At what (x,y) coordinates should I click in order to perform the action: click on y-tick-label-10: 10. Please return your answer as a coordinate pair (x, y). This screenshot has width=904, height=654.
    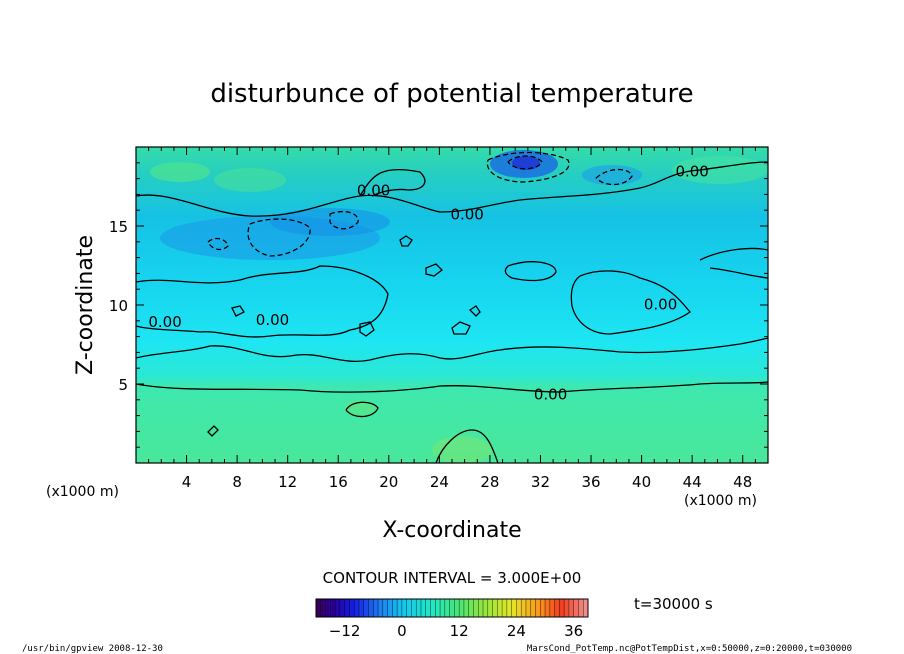
    Looking at the image, I should click on (118, 306).